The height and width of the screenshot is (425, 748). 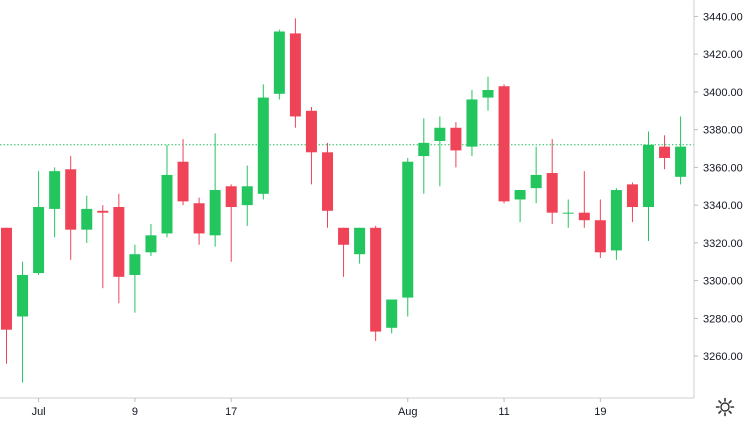 I want to click on y-tick-label: 3440.00, so click(x=723, y=17).